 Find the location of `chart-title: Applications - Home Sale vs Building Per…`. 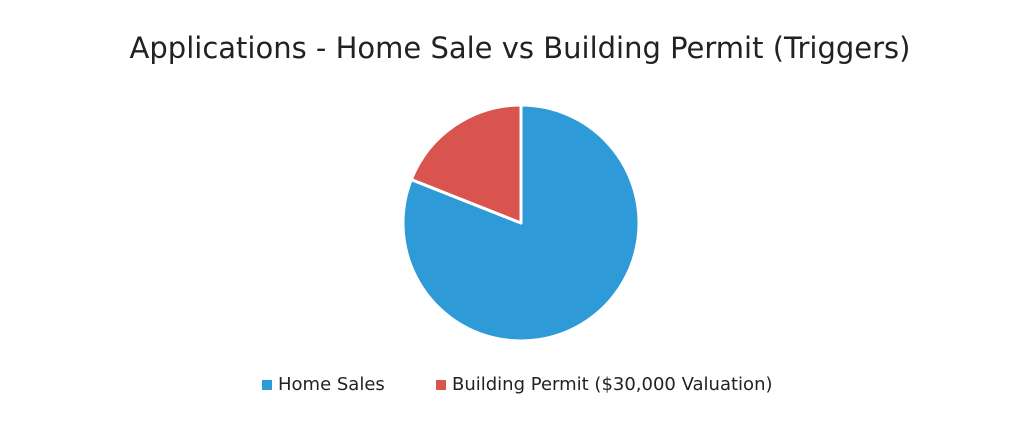

chart-title: Applications - Home Sale vs Building Per… is located at coordinates (520, 48).